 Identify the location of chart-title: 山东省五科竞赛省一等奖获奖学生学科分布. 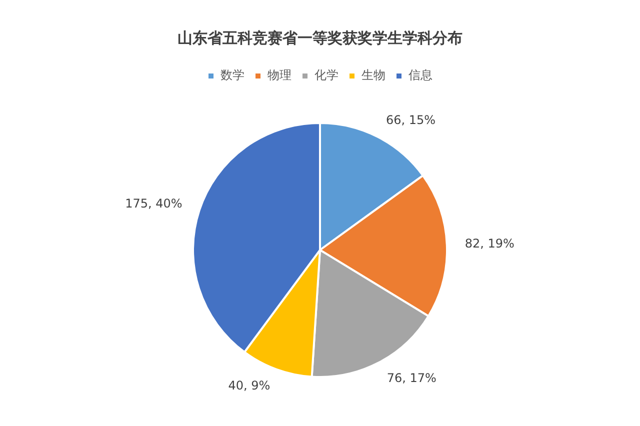
(320, 37).